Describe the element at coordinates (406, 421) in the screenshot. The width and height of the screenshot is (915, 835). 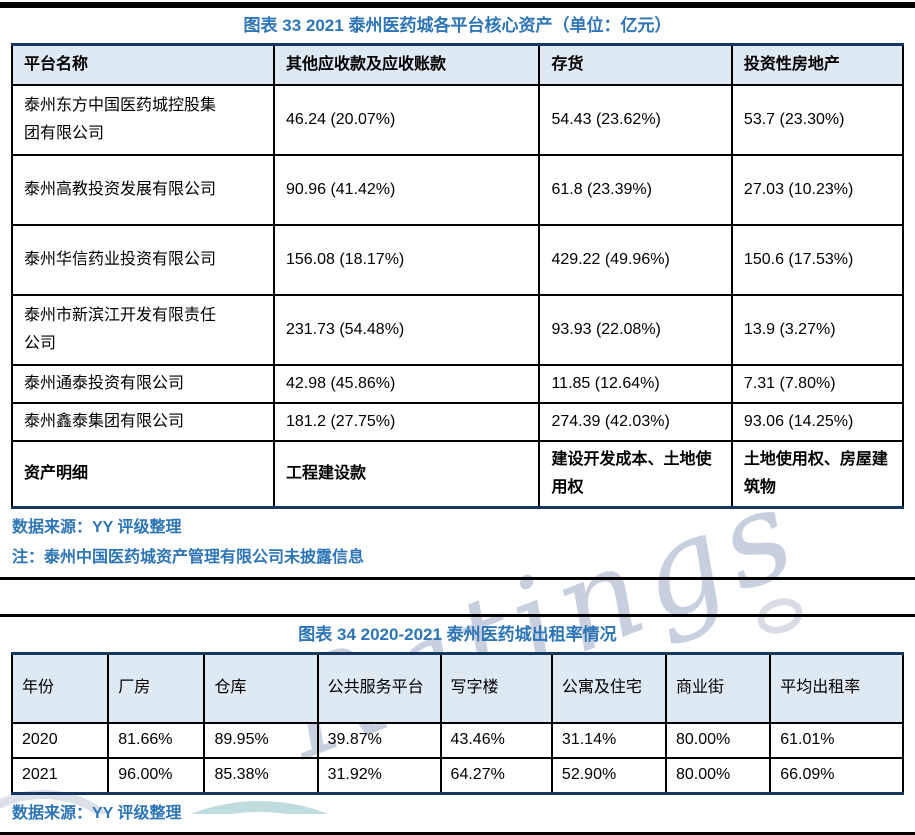
I see `table-cell: 181.2 (27.75%)` at that location.